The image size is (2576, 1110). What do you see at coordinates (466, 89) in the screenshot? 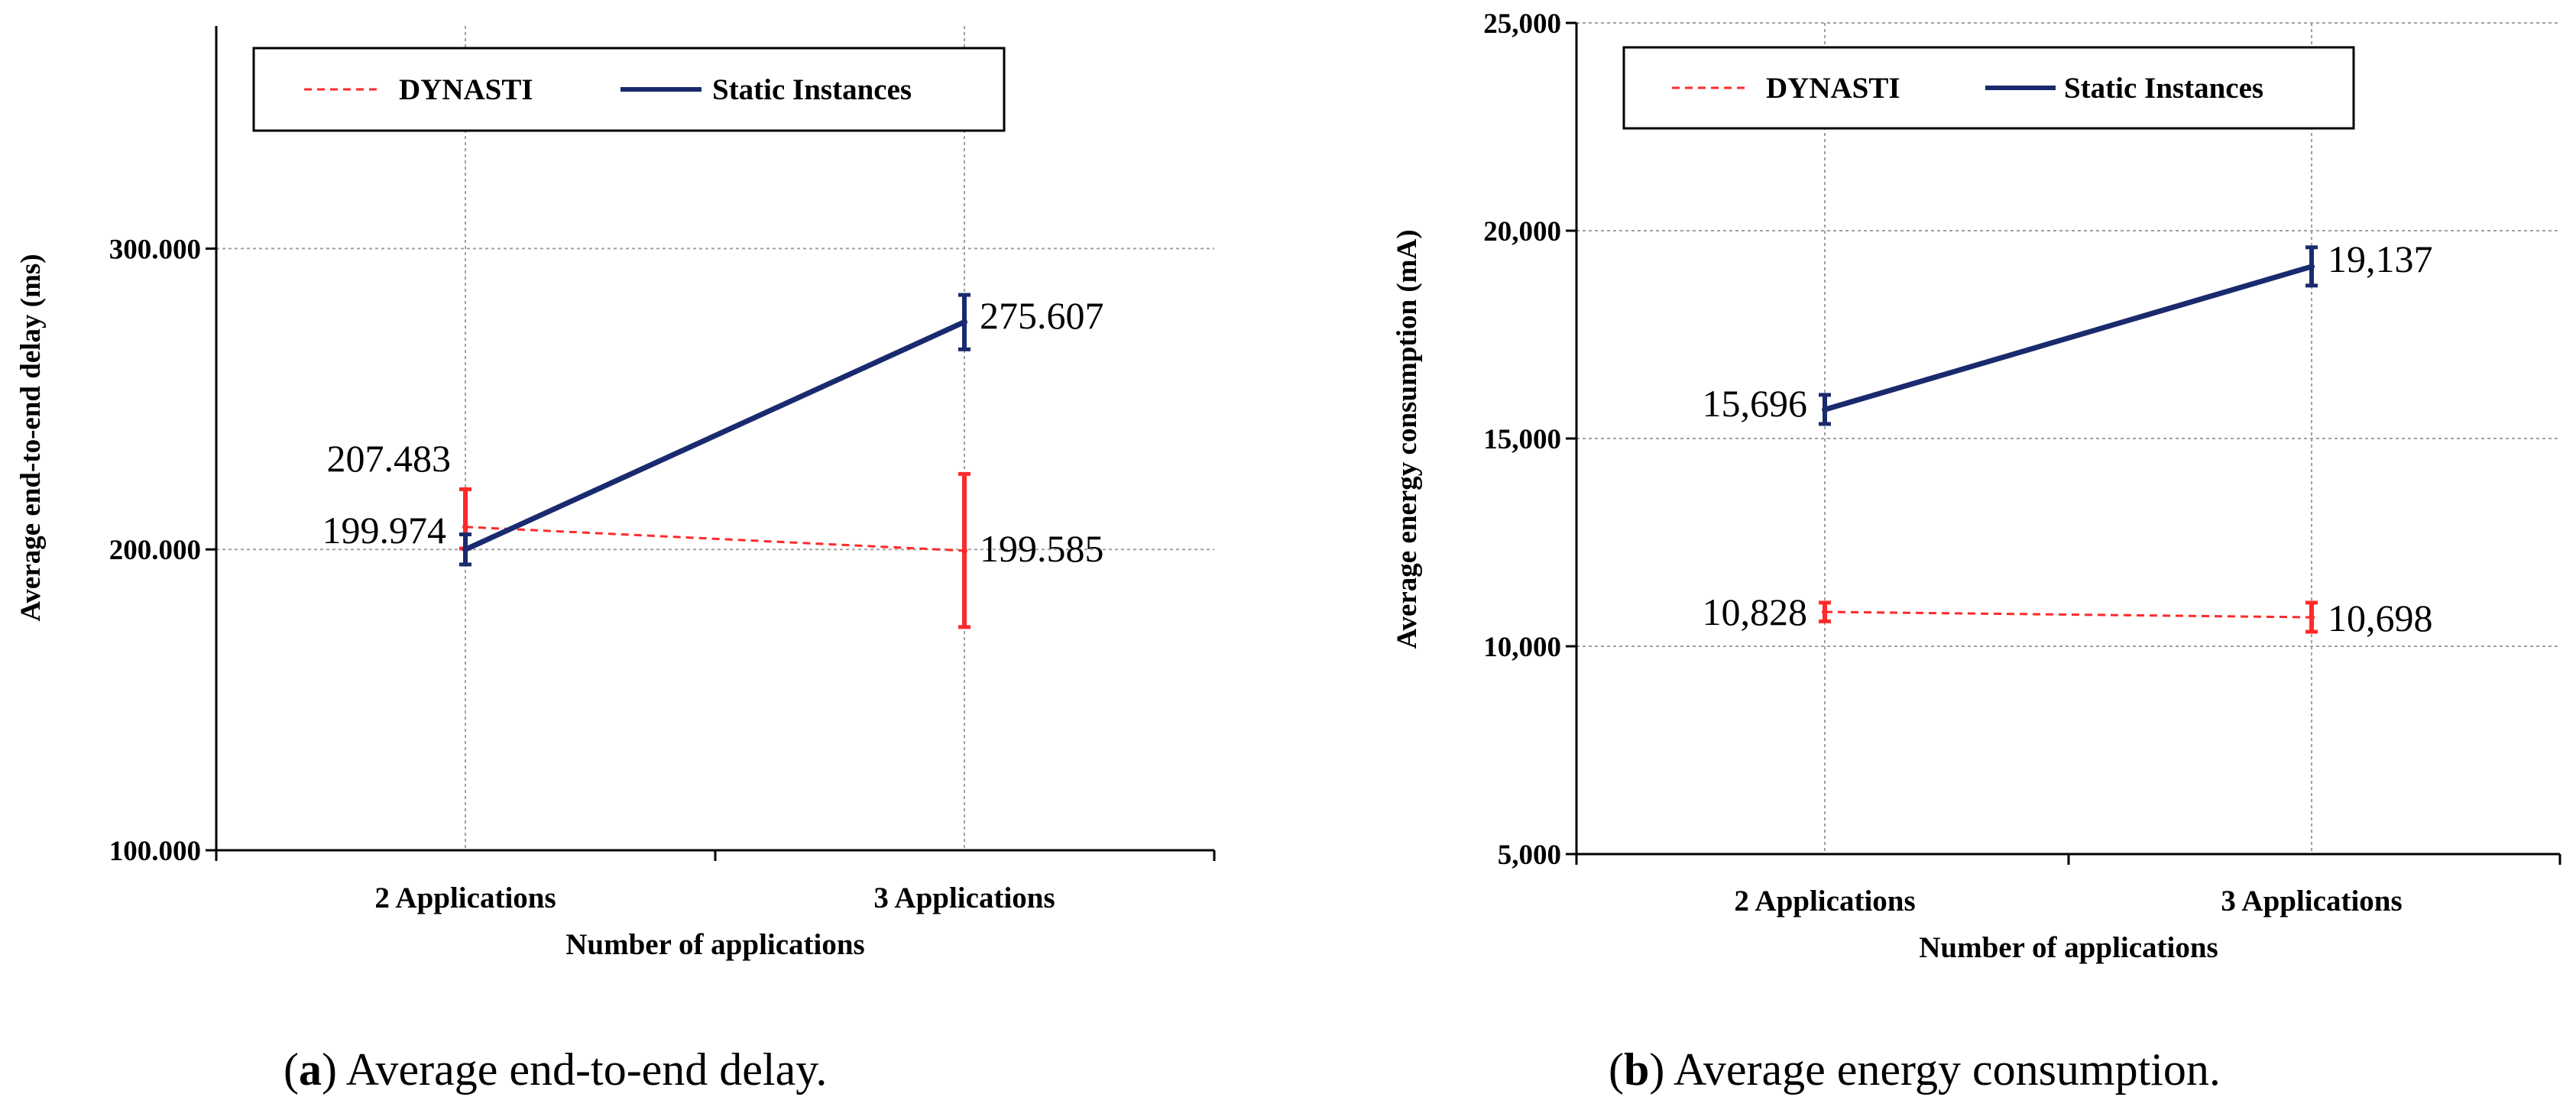
I see `panel-a-legend-dynasti-label: DYNASTI` at bounding box center [466, 89].